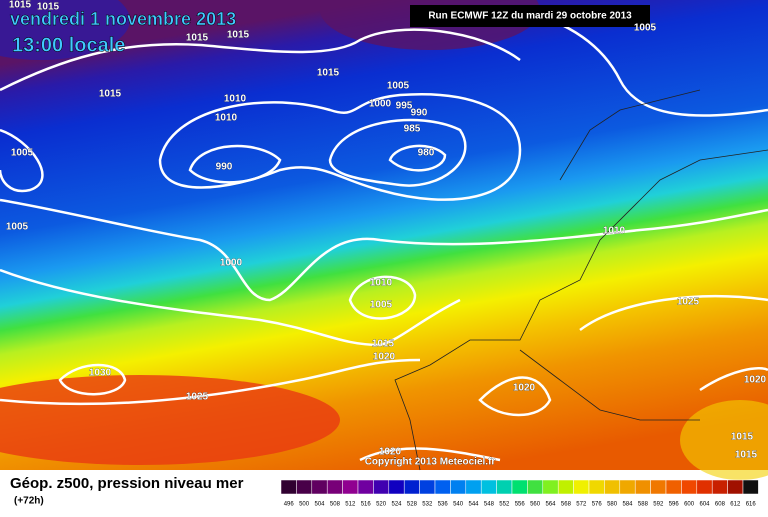 This screenshot has width=768, height=517. What do you see at coordinates (100, 373) in the screenshot?
I see `isobar-label: 1030` at bounding box center [100, 373].